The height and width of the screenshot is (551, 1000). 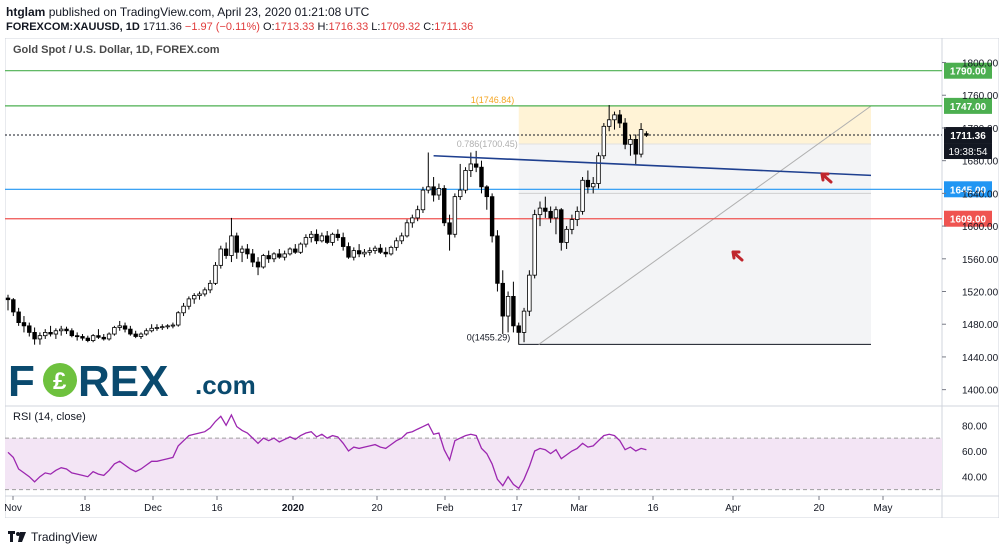 What do you see at coordinates (493, 100) in the screenshot?
I see `fib-label-1: 1(1746.84)` at bounding box center [493, 100].